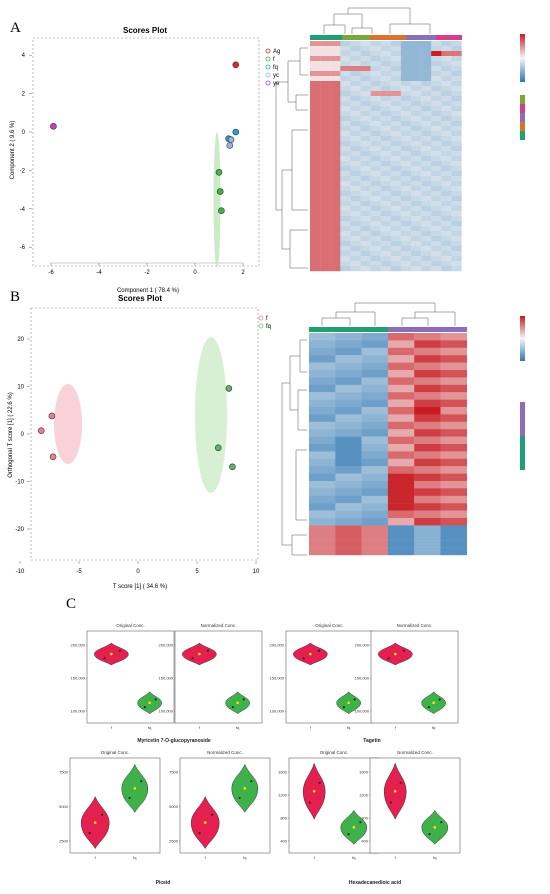 The width and height of the screenshot is (550, 894). Describe the element at coordinates (277, 645) in the screenshot. I see `violin-ytick-label: 200,000` at that location.